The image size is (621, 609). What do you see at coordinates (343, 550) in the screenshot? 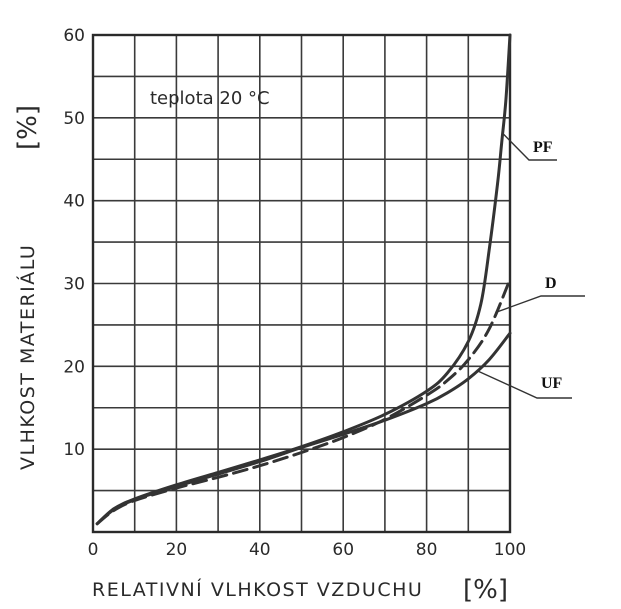
I see `x-tick-label: 60` at bounding box center [343, 550].